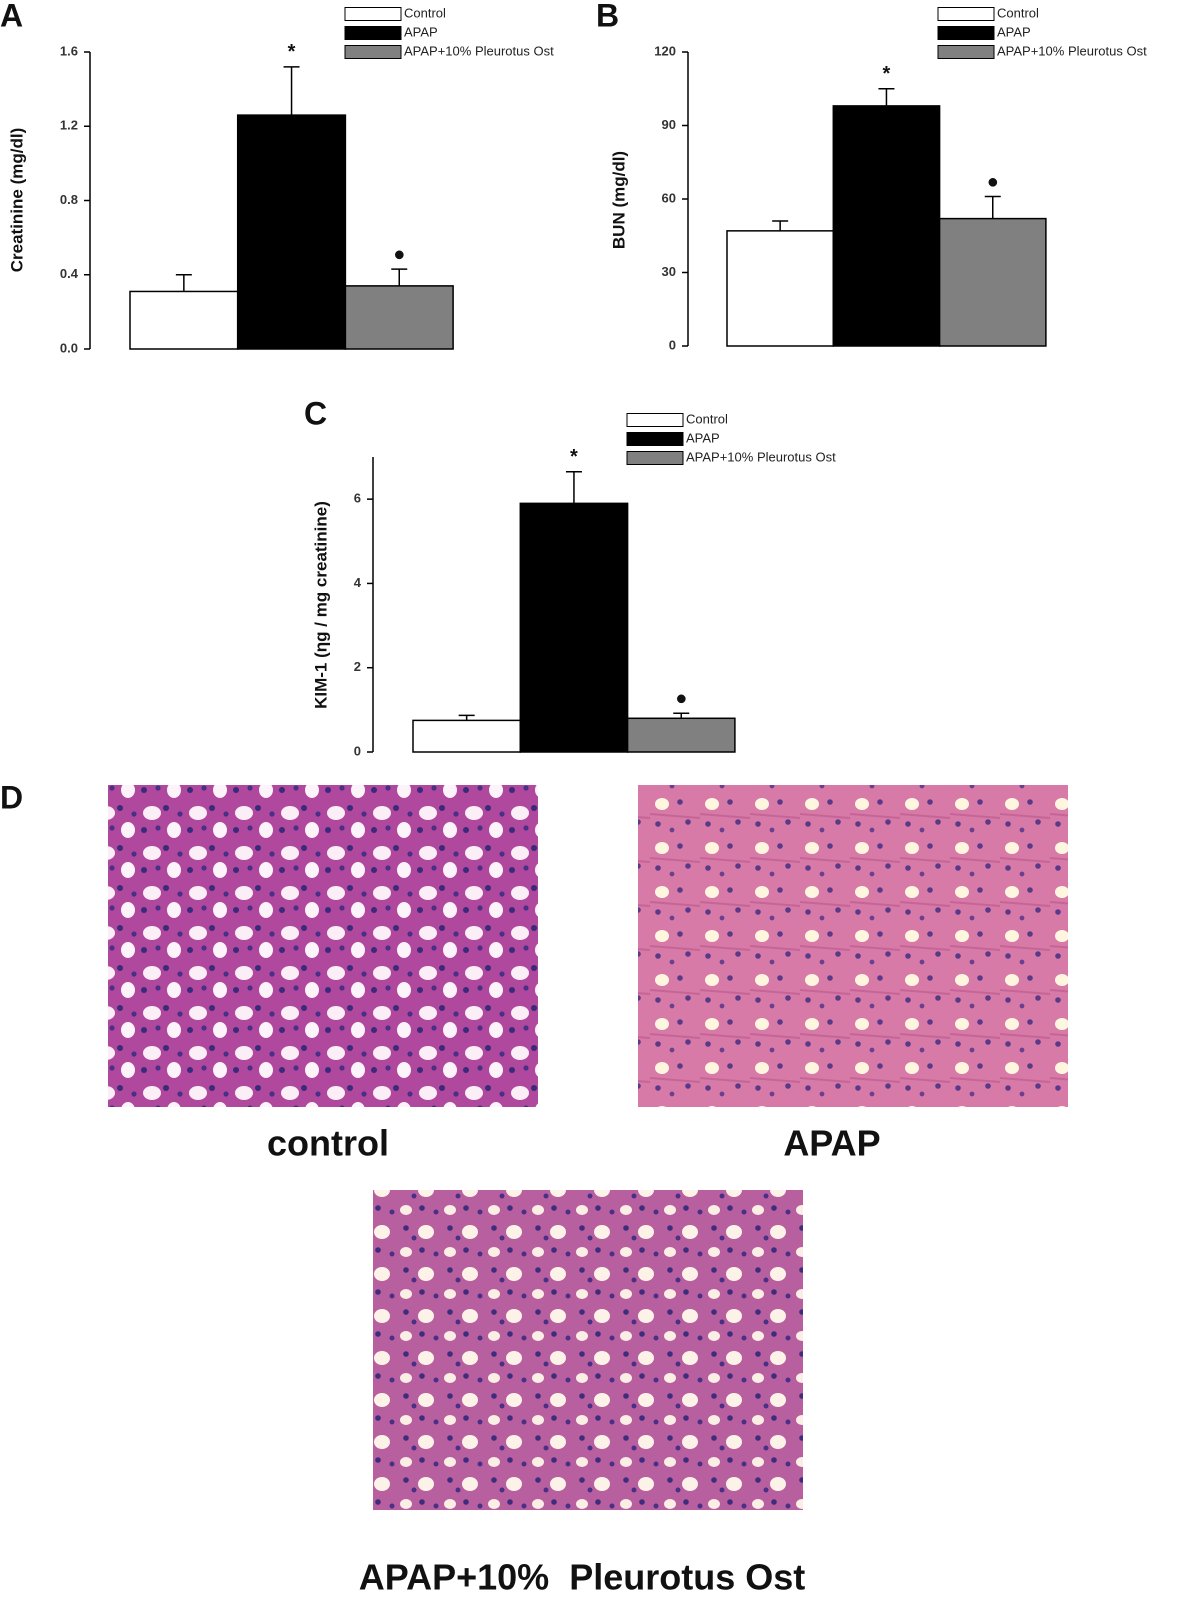 The width and height of the screenshot is (1200, 1617). Describe the element at coordinates (831, 1143) in the screenshot. I see `image-caption: APAP` at that location.